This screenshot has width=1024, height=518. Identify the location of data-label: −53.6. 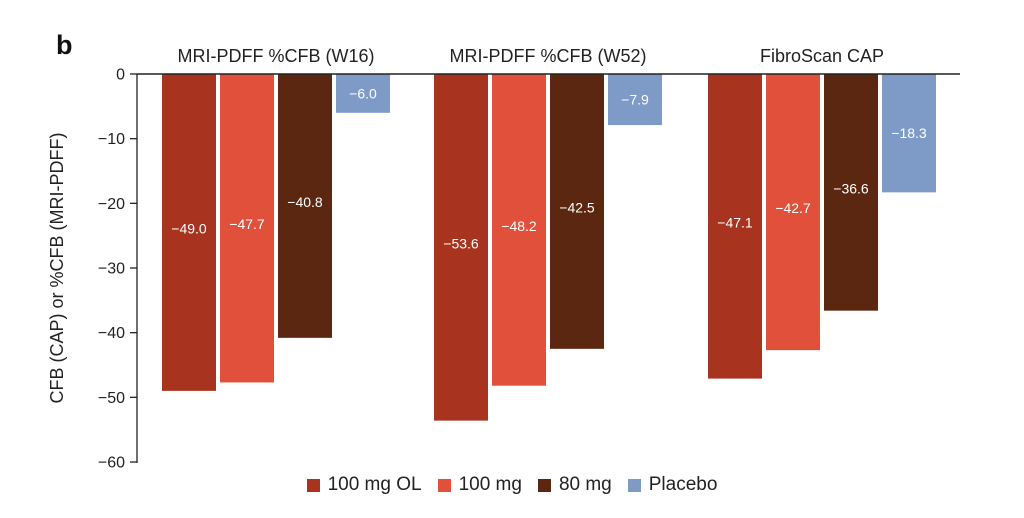
(461, 243).